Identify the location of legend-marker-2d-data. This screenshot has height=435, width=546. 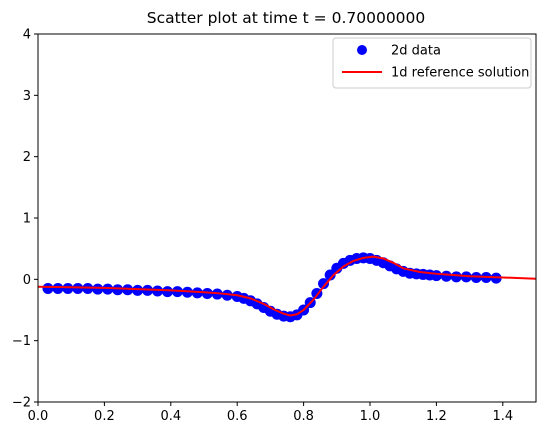
(362, 50).